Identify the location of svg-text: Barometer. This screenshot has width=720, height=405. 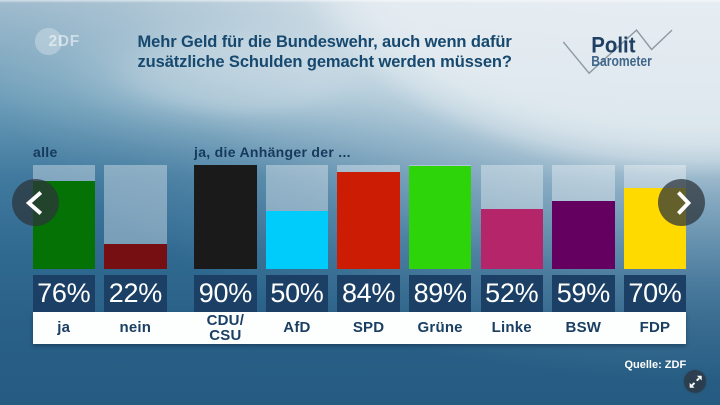
(621, 61).